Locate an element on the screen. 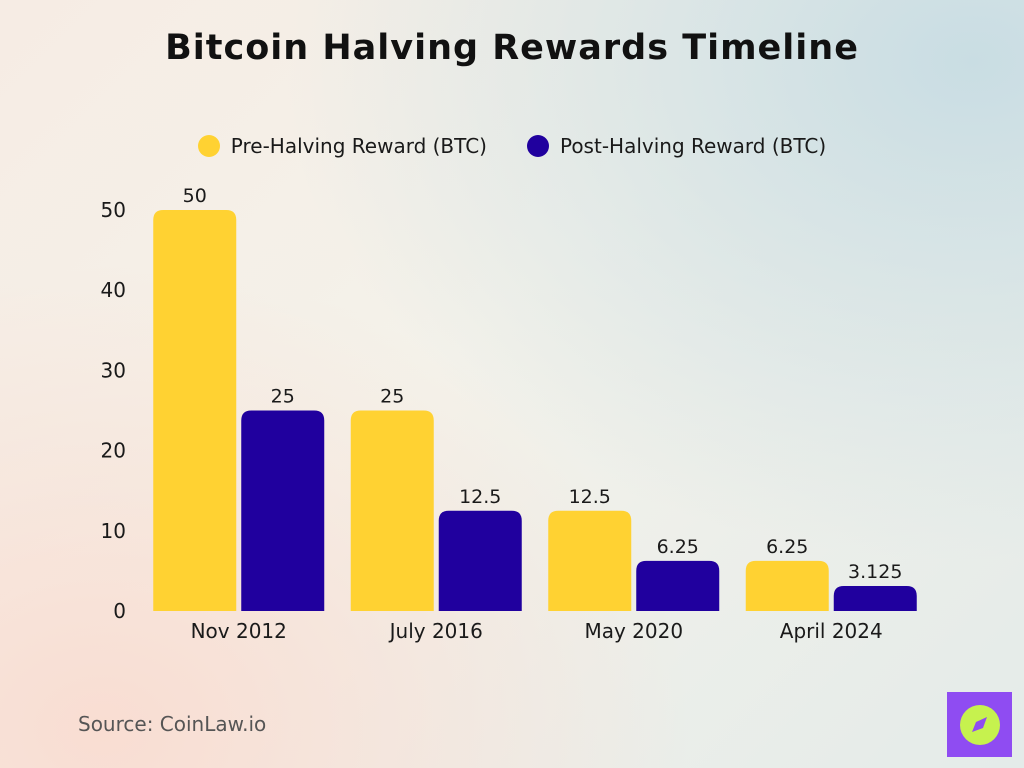 The width and height of the screenshot is (1024, 768). y-tick-label: 30 is located at coordinates (113, 370).